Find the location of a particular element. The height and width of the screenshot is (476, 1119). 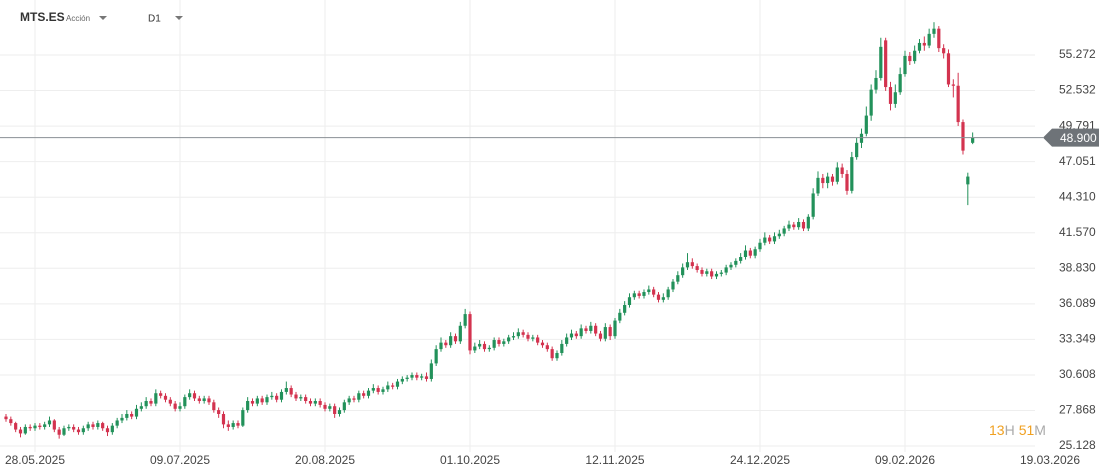

timeframe: D1 is located at coordinates (154, 19).